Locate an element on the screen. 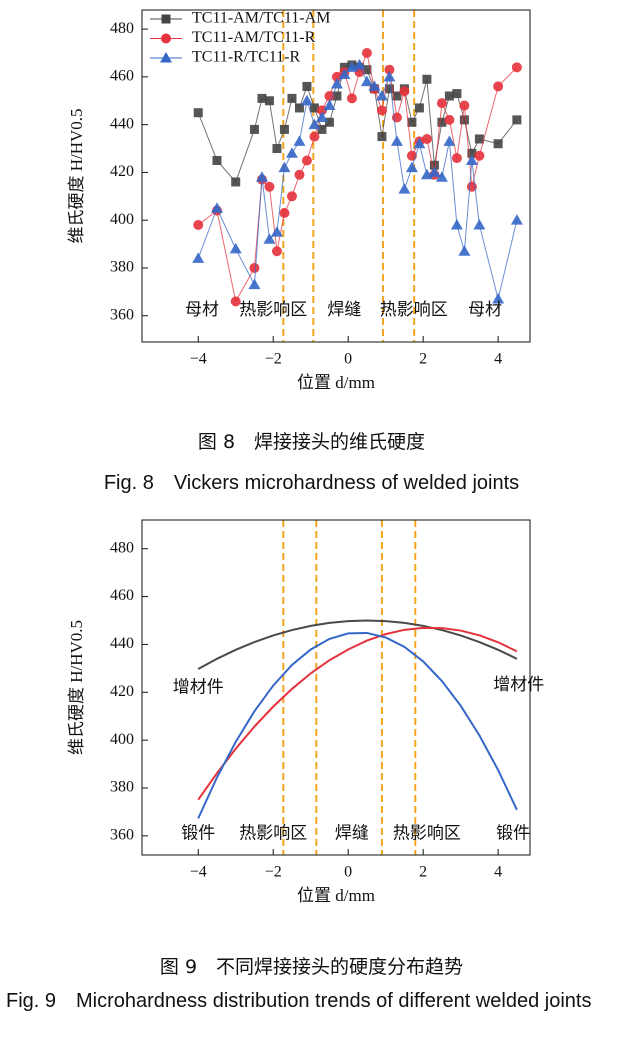 The width and height of the screenshot is (623, 1054). caption: 图 8 焊接接头的维氏硬度 is located at coordinates (311, 442).